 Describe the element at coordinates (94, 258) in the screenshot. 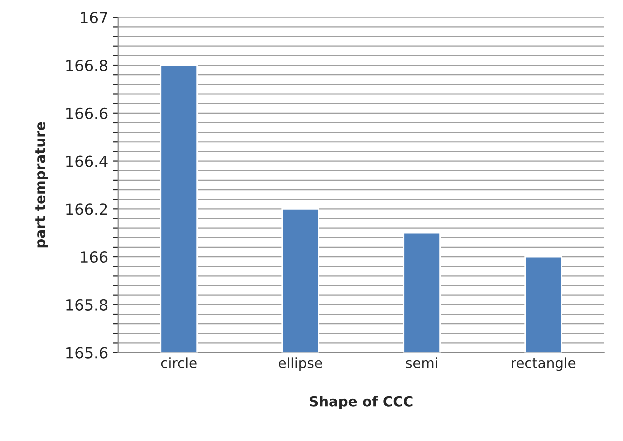

I see `y-tick-label: 166` at that location.